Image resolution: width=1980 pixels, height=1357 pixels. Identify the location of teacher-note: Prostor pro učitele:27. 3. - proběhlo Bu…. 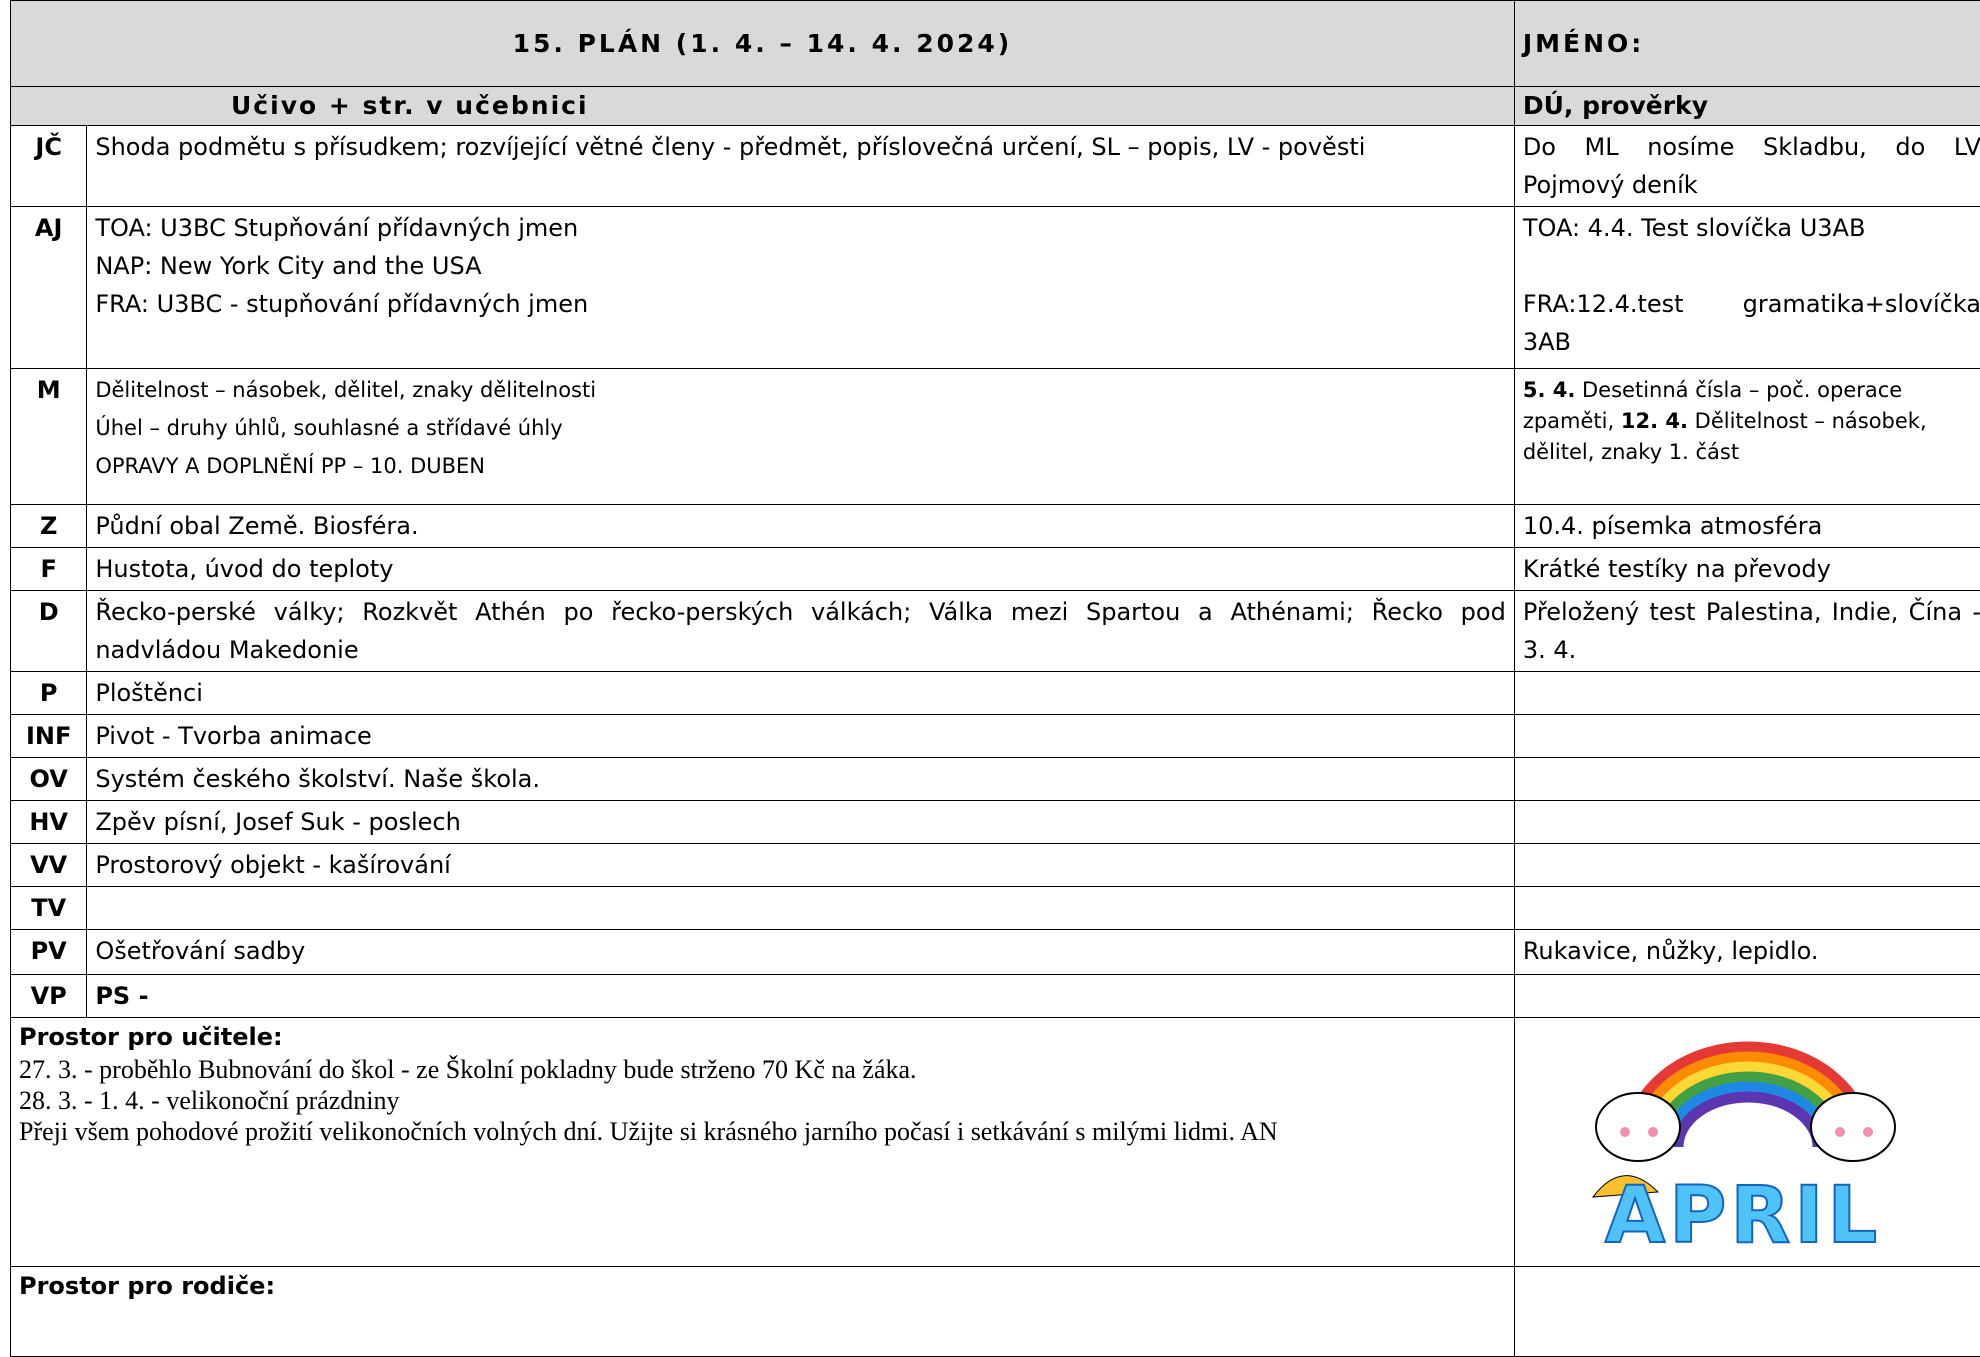
(763, 1142).